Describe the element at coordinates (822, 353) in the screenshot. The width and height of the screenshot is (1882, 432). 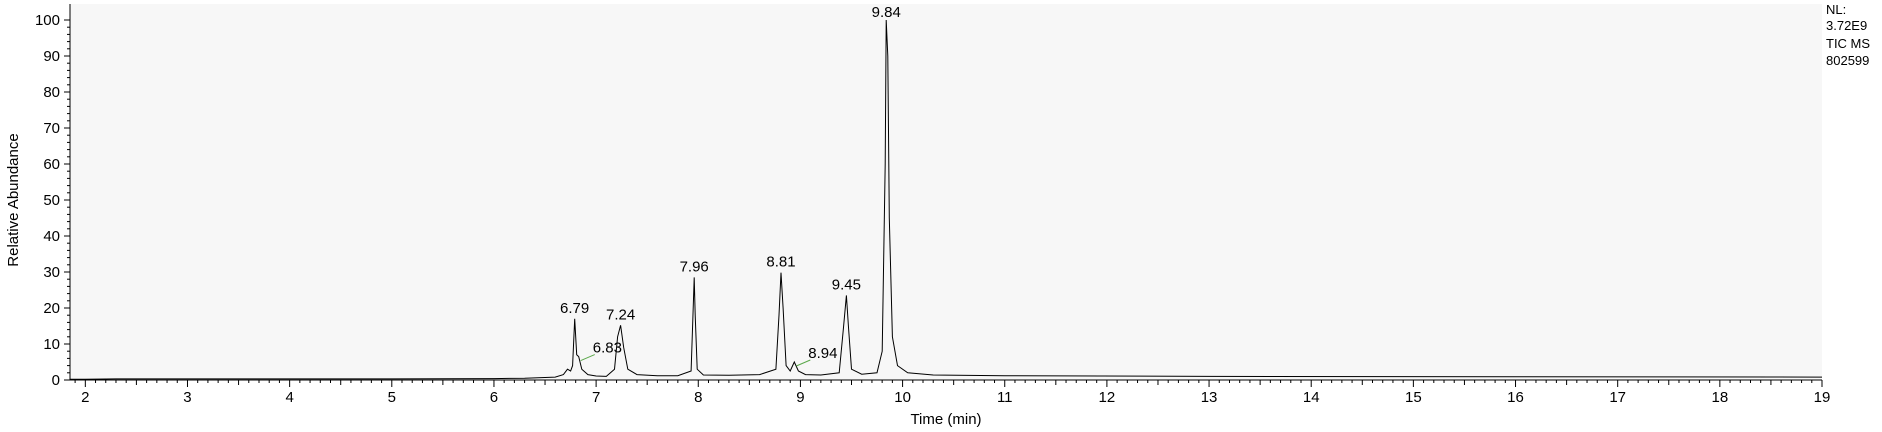
I see `peak-label: 8.94` at that location.